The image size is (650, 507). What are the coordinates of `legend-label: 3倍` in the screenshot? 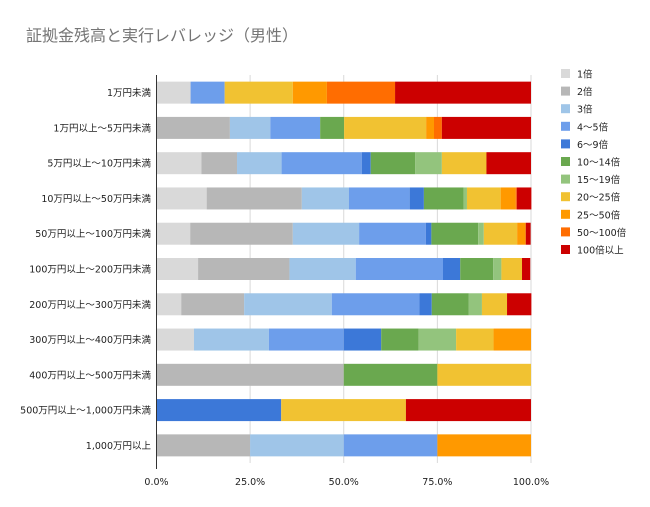 It's located at (585, 110).